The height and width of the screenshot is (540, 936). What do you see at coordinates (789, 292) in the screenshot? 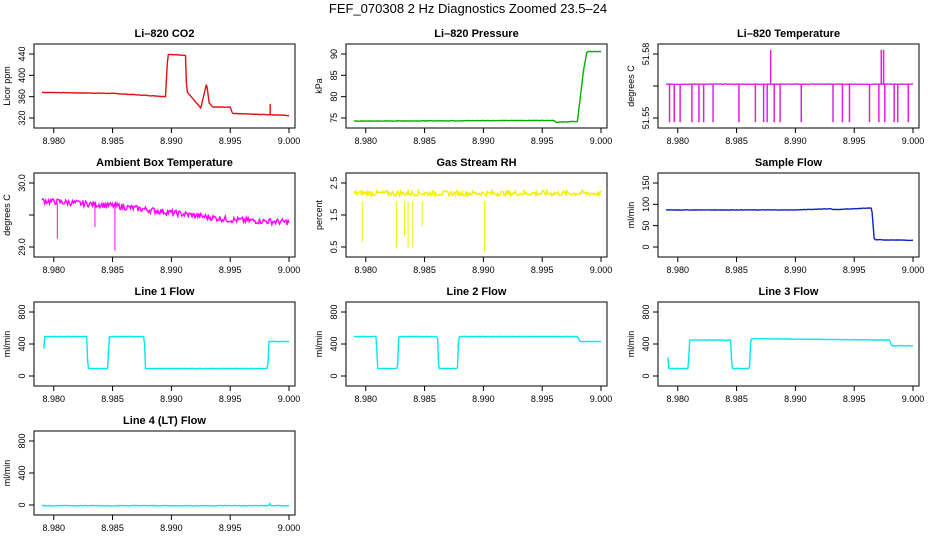
I see `chart-title: Line 3 Flow` at bounding box center [789, 292].